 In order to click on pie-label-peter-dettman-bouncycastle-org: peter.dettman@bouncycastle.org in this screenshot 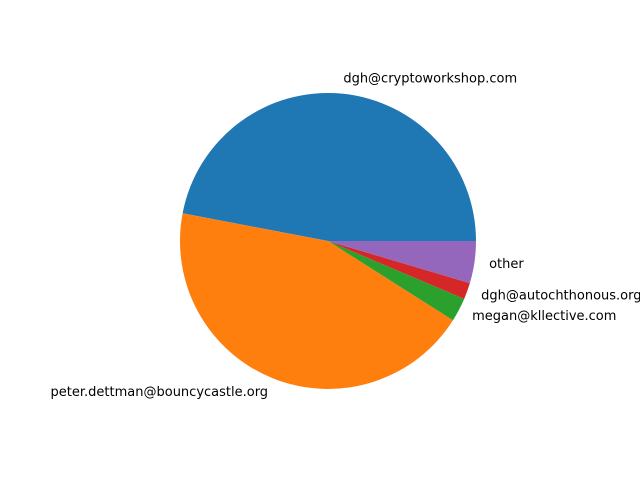, I will do `click(160, 392)`.